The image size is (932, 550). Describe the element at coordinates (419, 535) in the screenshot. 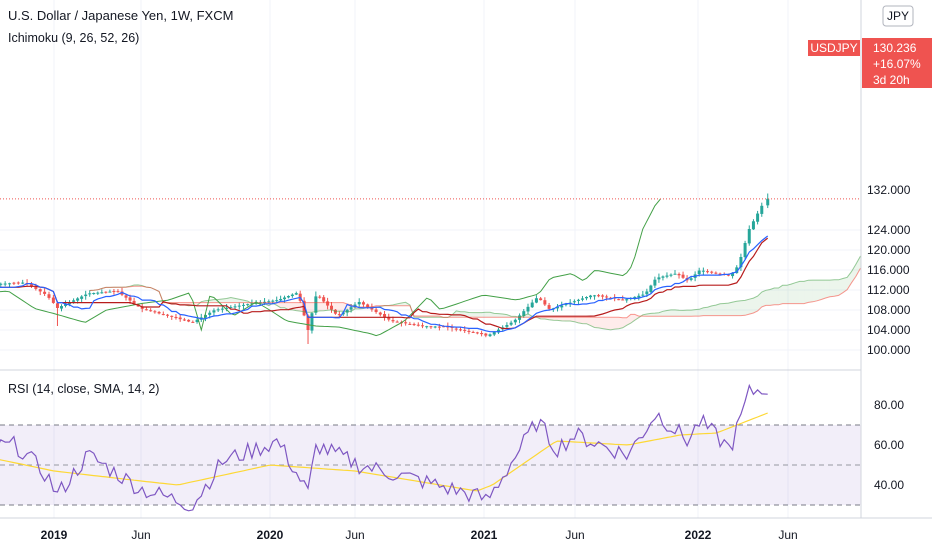

I see `time-axis: 2019 Jun 2020 Jun 2021 Jun 2022 Jun` at that location.